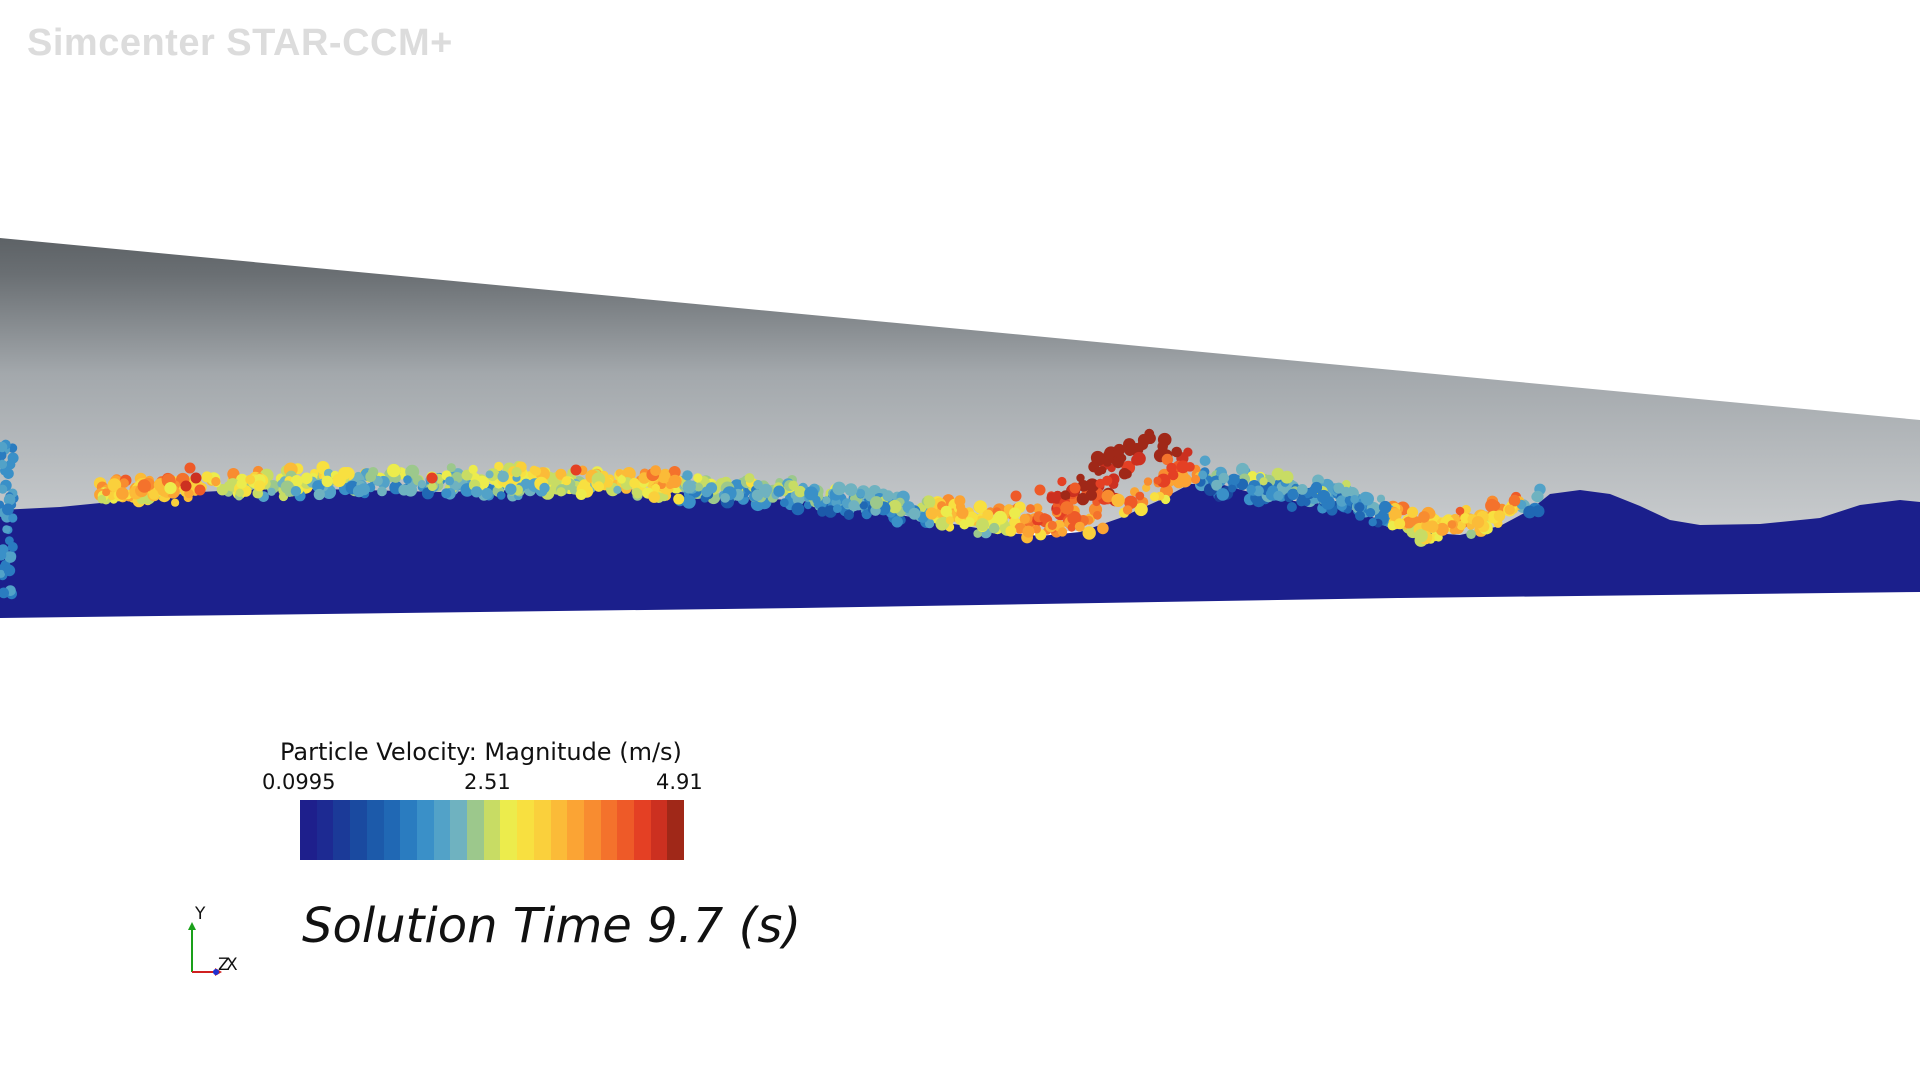 The width and height of the screenshot is (1920, 1080). What do you see at coordinates (299, 782) in the screenshot?
I see `legend-min-label: 0.0995` at bounding box center [299, 782].